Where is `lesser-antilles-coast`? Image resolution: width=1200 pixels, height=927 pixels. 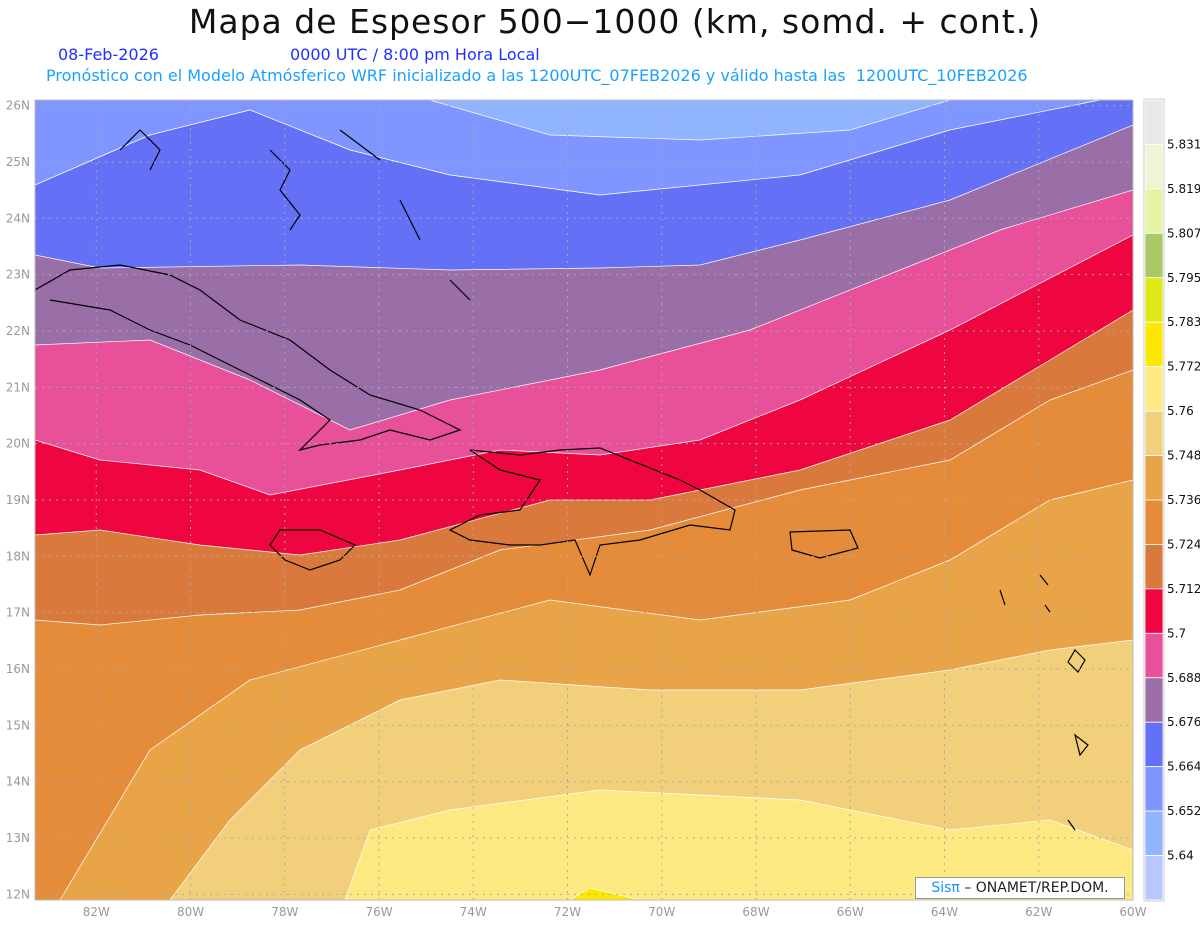 lesser-antilles-coast is located at coordinates (1044, 702).